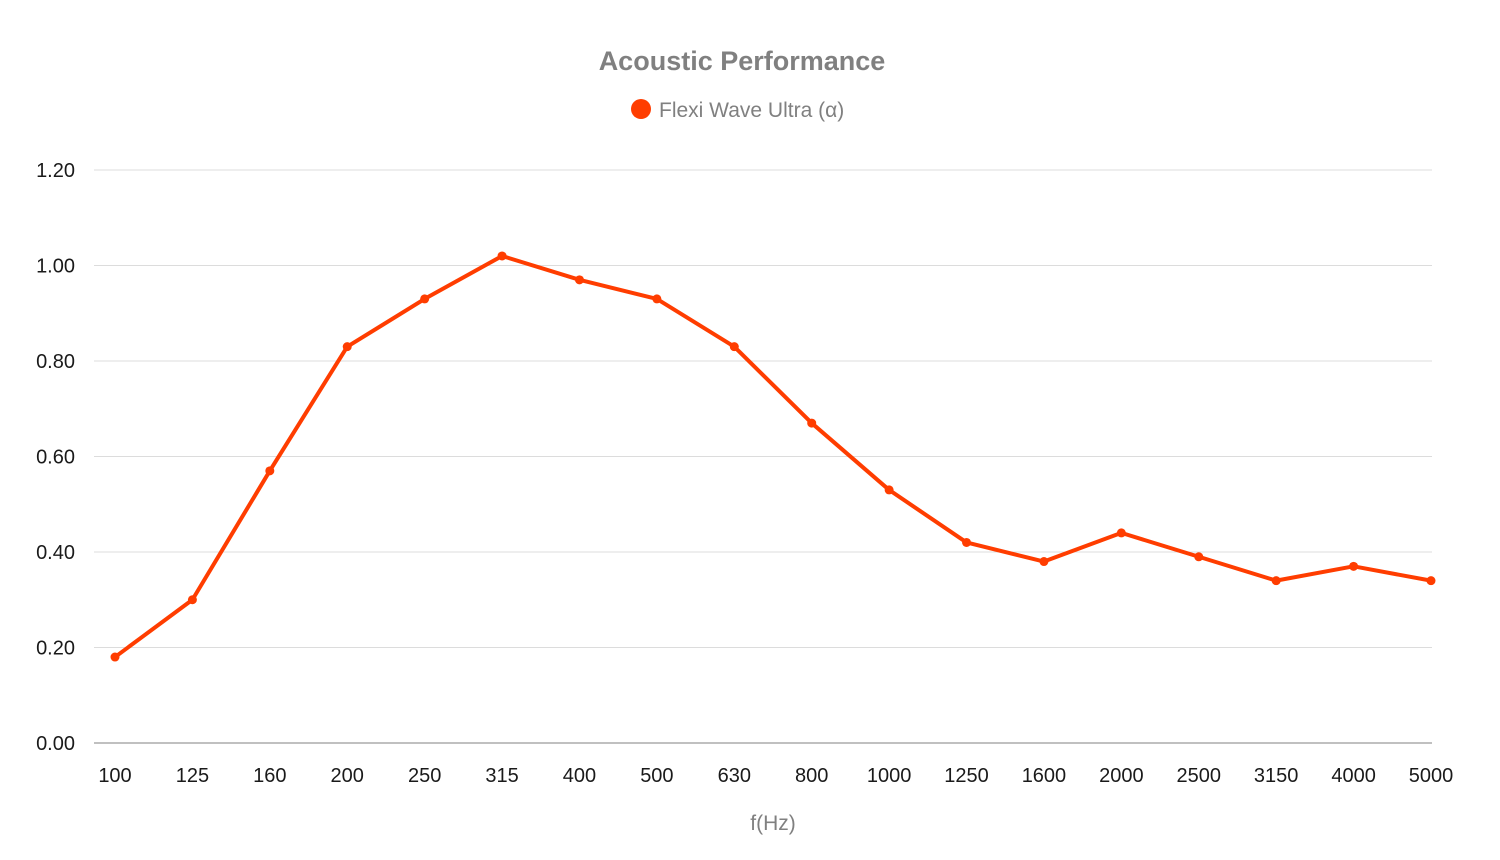  What do you see at coordinates (579, 776) in the screenshot?
I see `x-tick-label: 400` at bounding box center [579, 776].